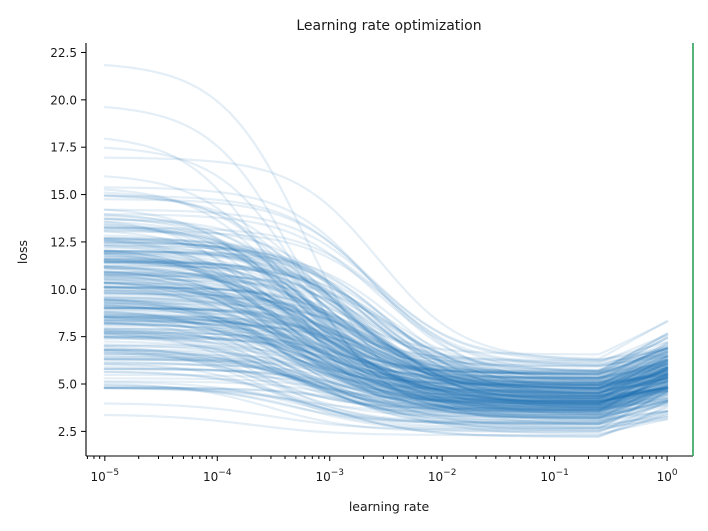 The image size is (708, 531). Describe the element at coordinates (382, 470) in the screenshot. I see `x-ticks: 10⁻⁵ 10⁻⁴ 10⁻³ 10⁻² 10⁻¹ 10⁰` at that location.